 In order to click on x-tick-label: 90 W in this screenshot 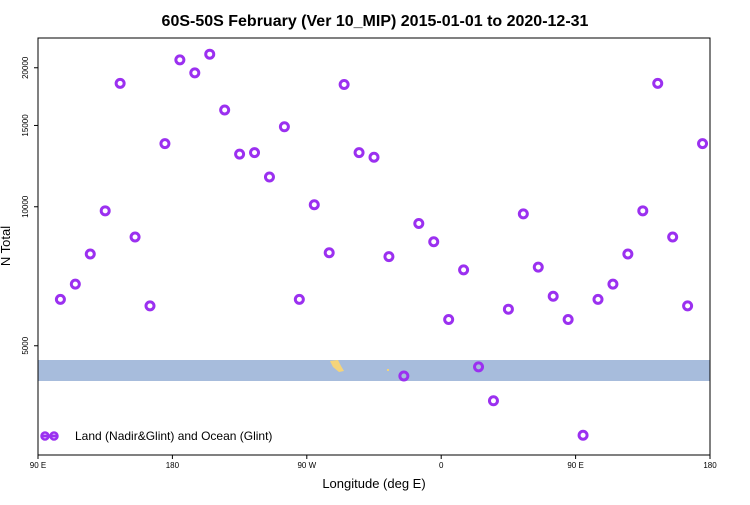, I will do `click(306, 465)`.